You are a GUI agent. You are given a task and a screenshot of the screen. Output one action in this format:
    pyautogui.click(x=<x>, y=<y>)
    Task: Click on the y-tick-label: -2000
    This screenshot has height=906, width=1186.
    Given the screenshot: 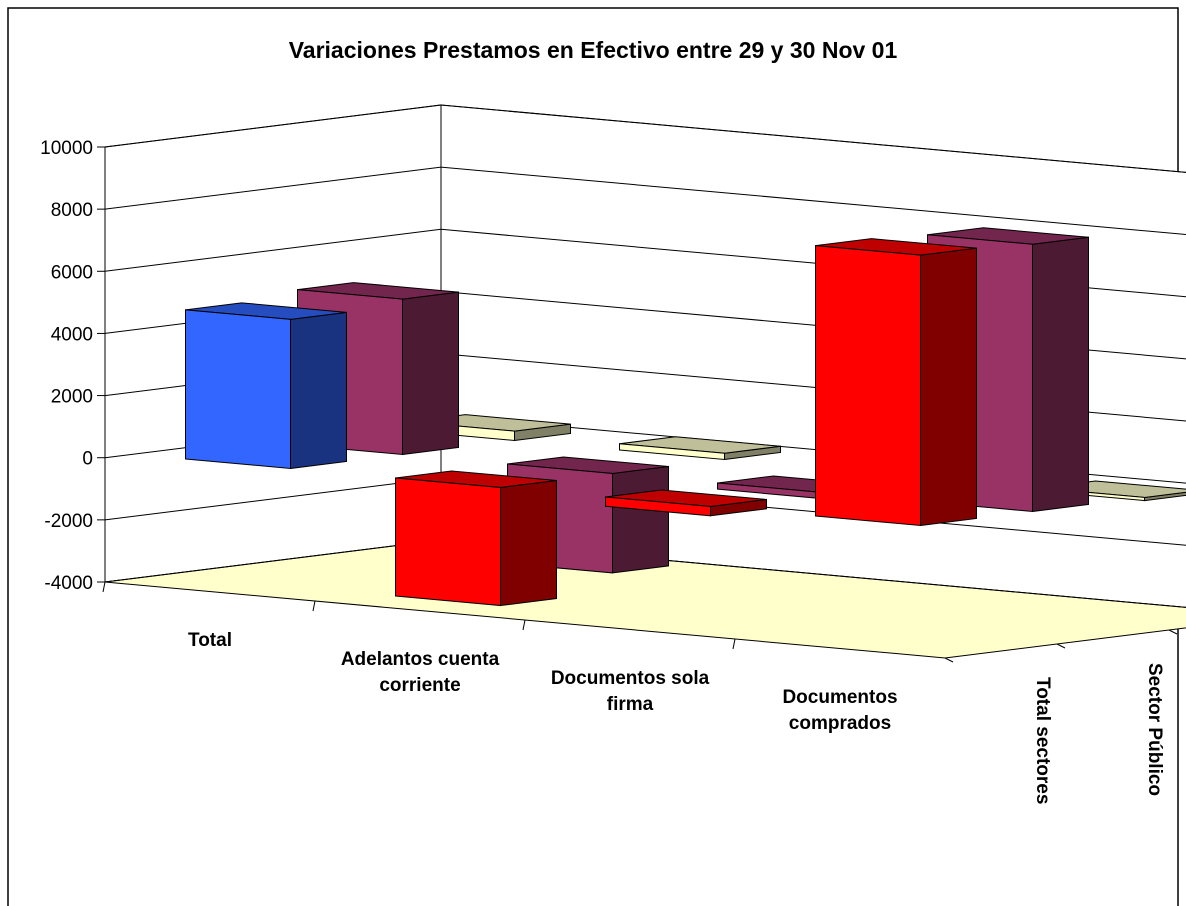 What is the action you would take?
    pyautogui.click(x=68, y=521)
    